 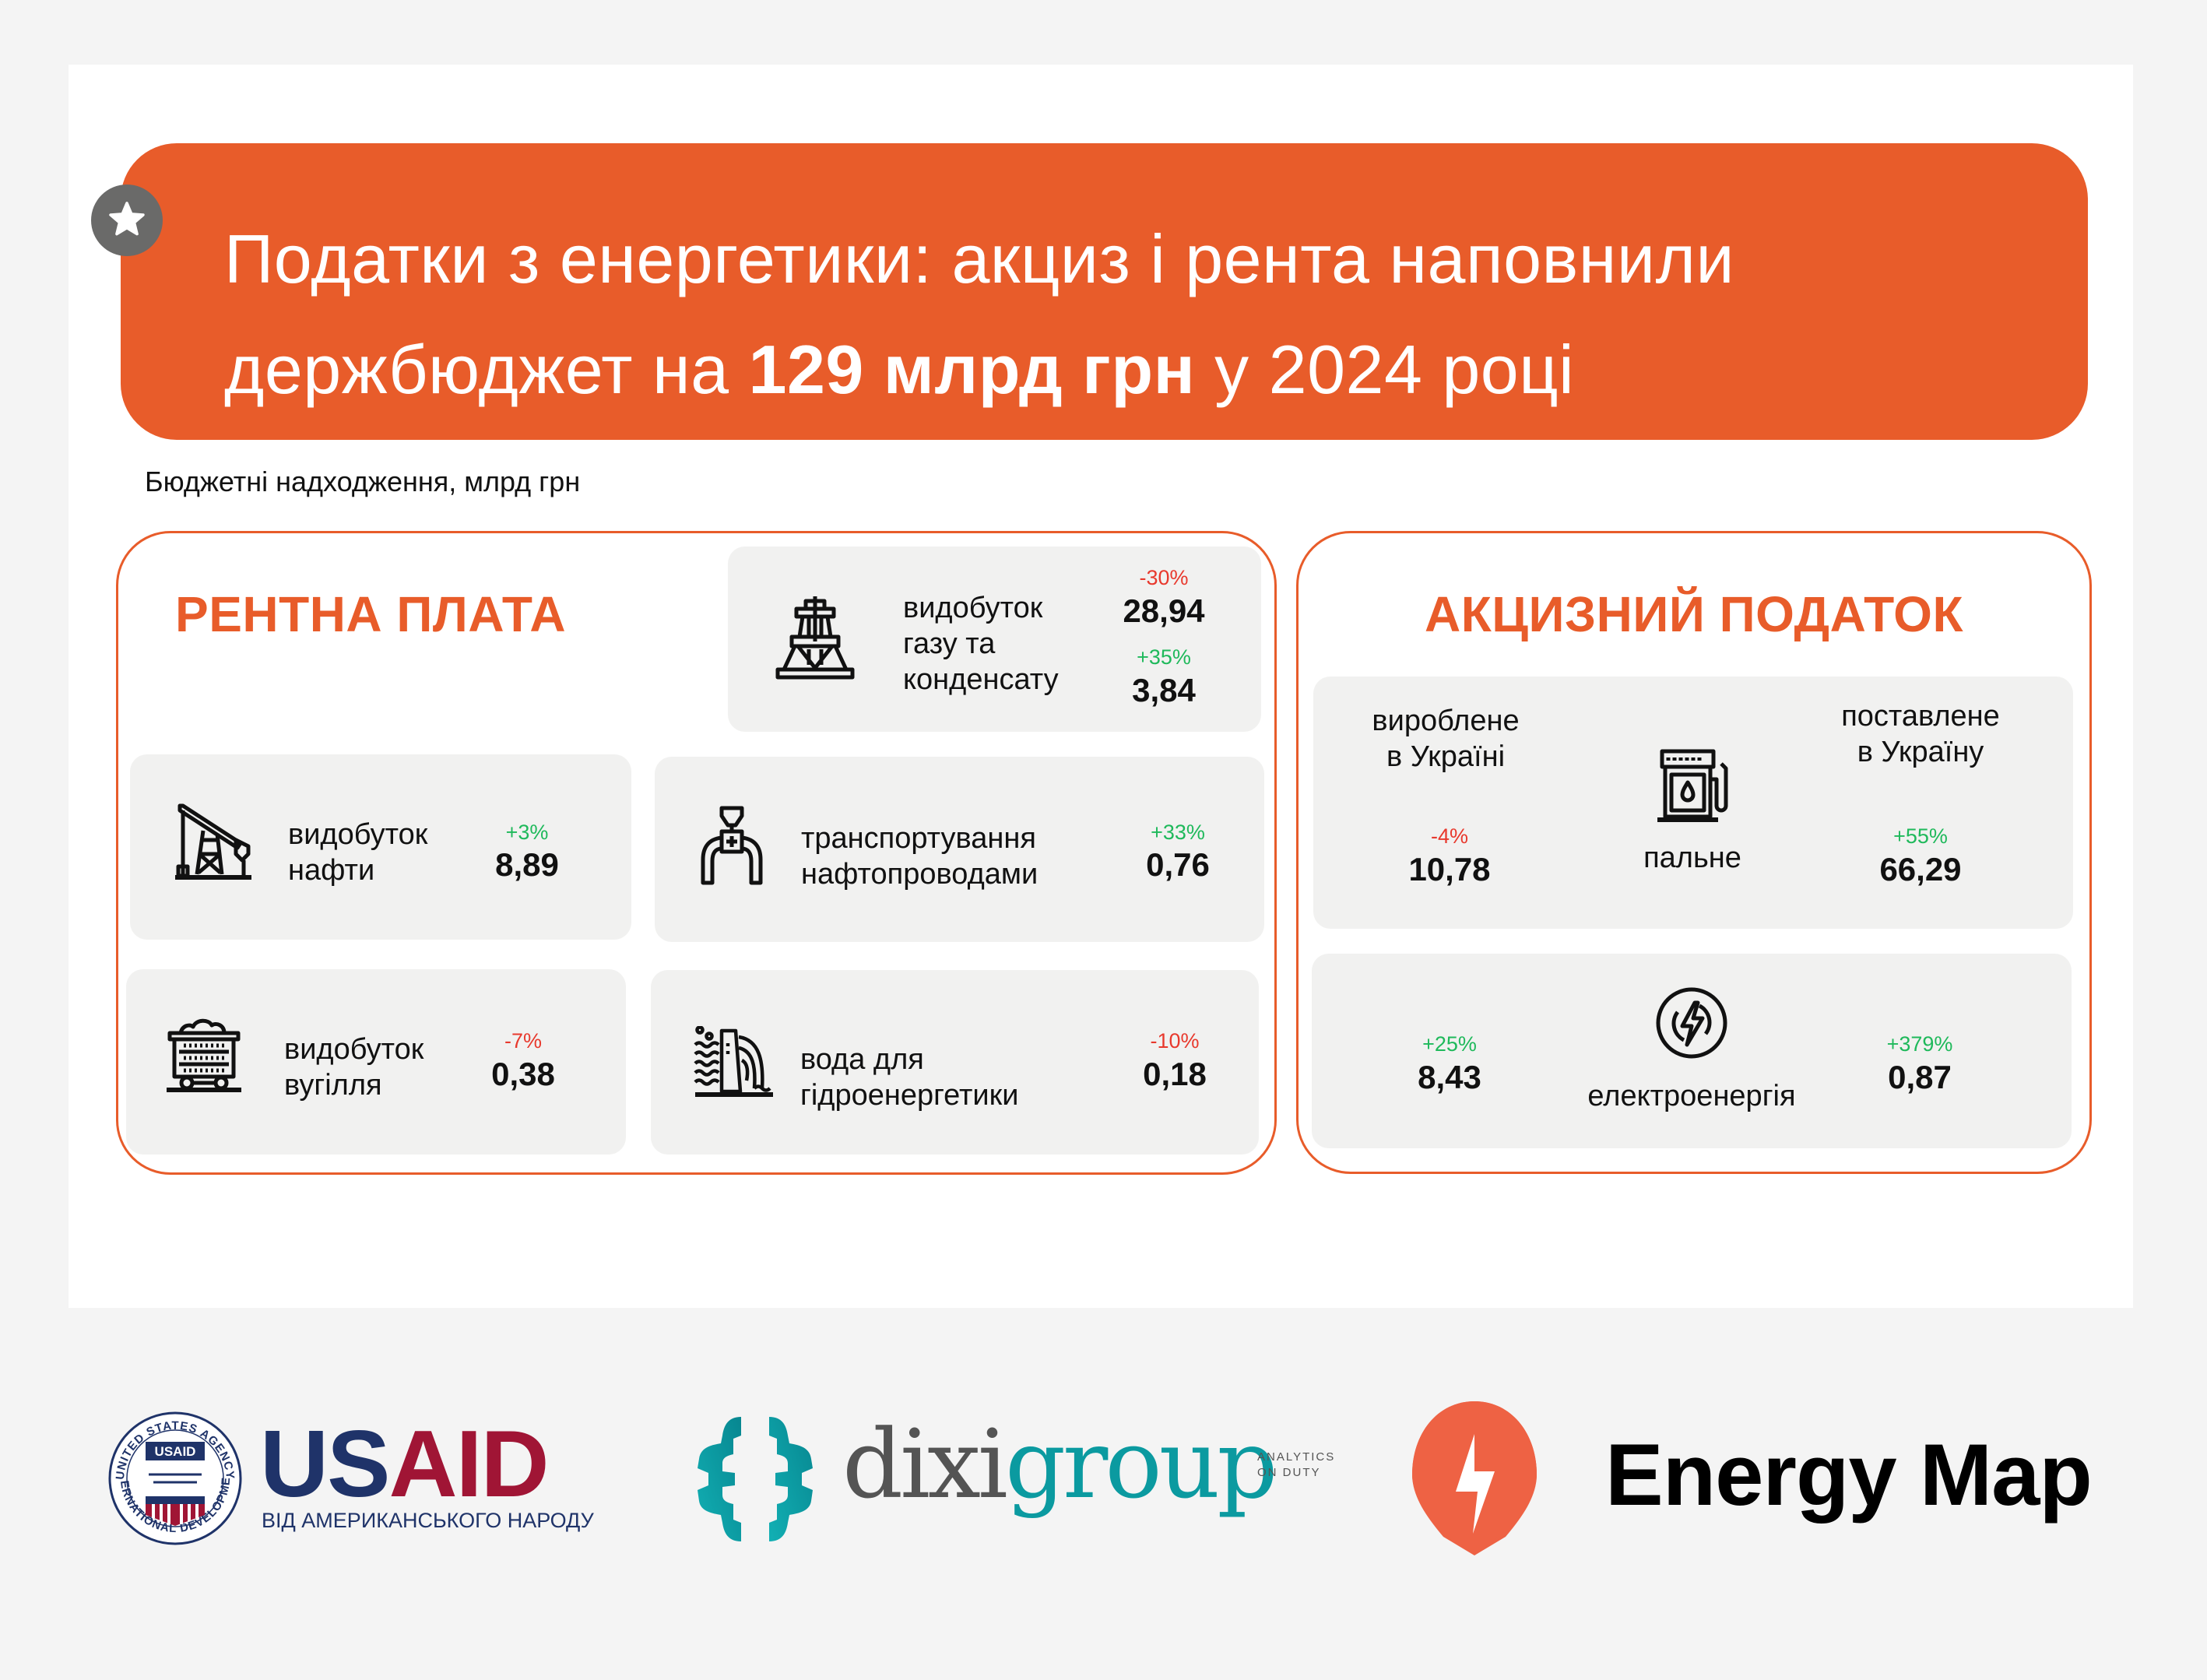 I want to click on hydro-label: вода для гідроенергетики, so click(x=910, y=1077).